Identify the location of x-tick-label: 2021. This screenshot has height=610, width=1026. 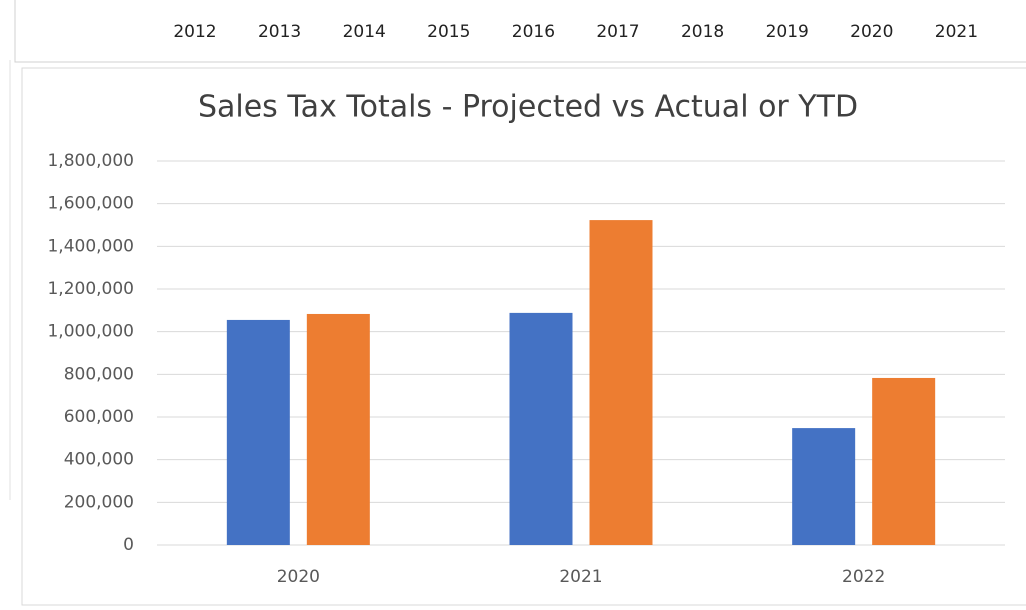
(580, 577).